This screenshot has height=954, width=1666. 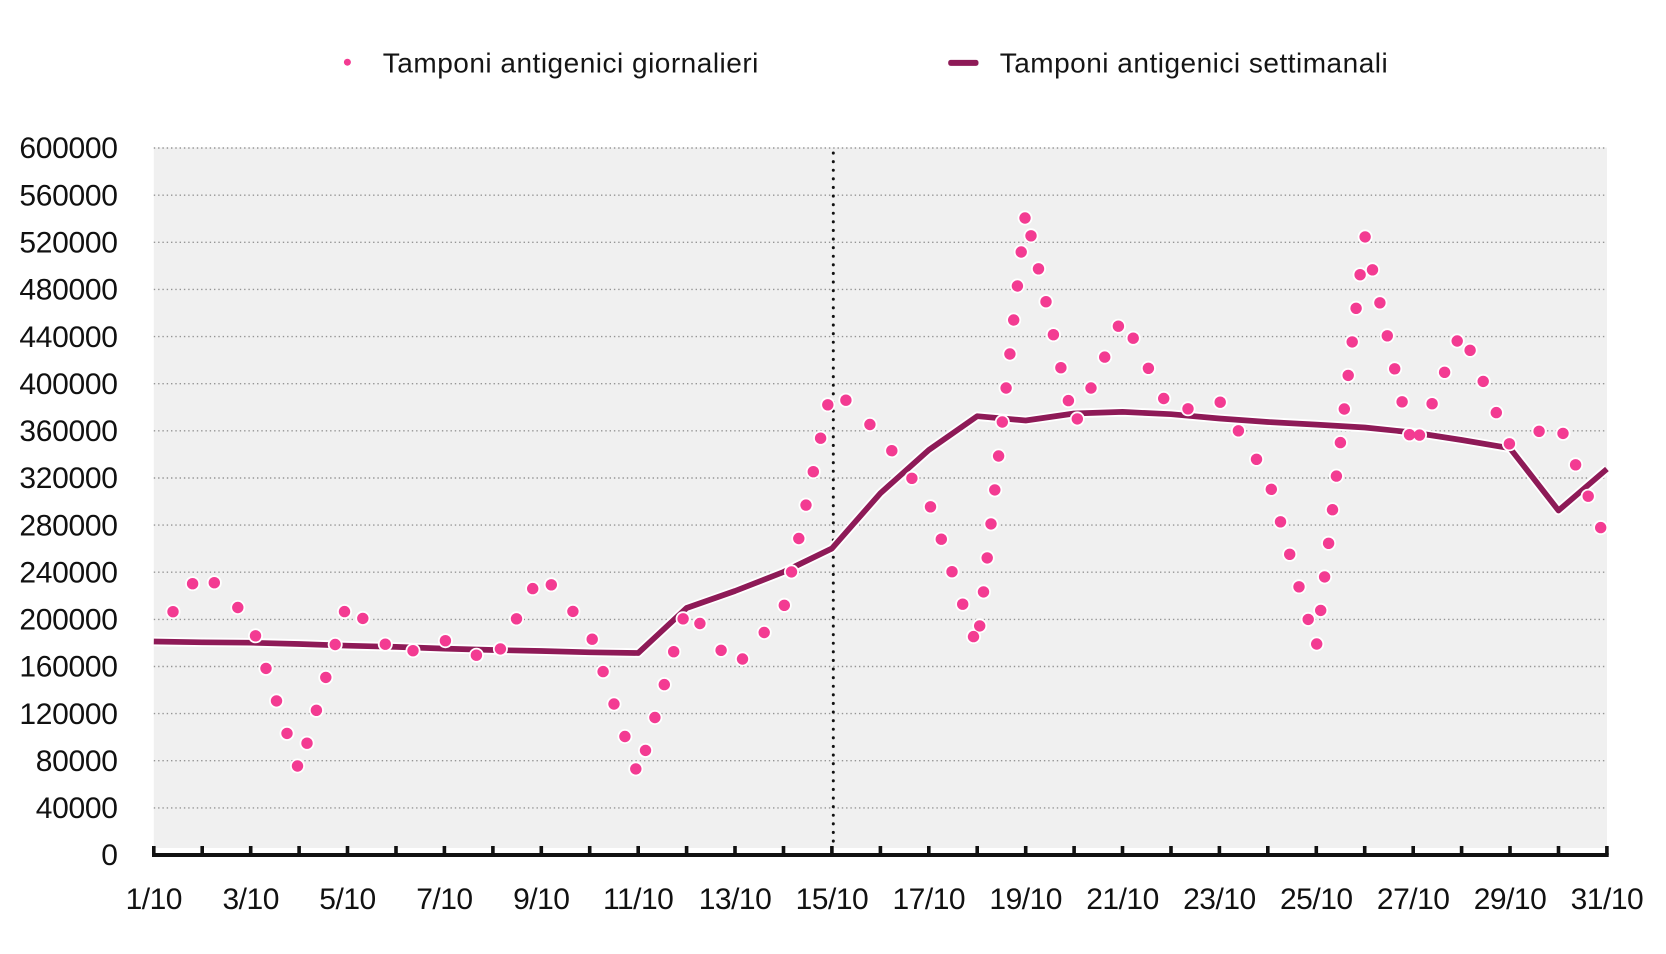 What do you see at coordinates (68, 148) in the screenshot?
I see `svg-text: 600000` at bounding box center [68, 148].